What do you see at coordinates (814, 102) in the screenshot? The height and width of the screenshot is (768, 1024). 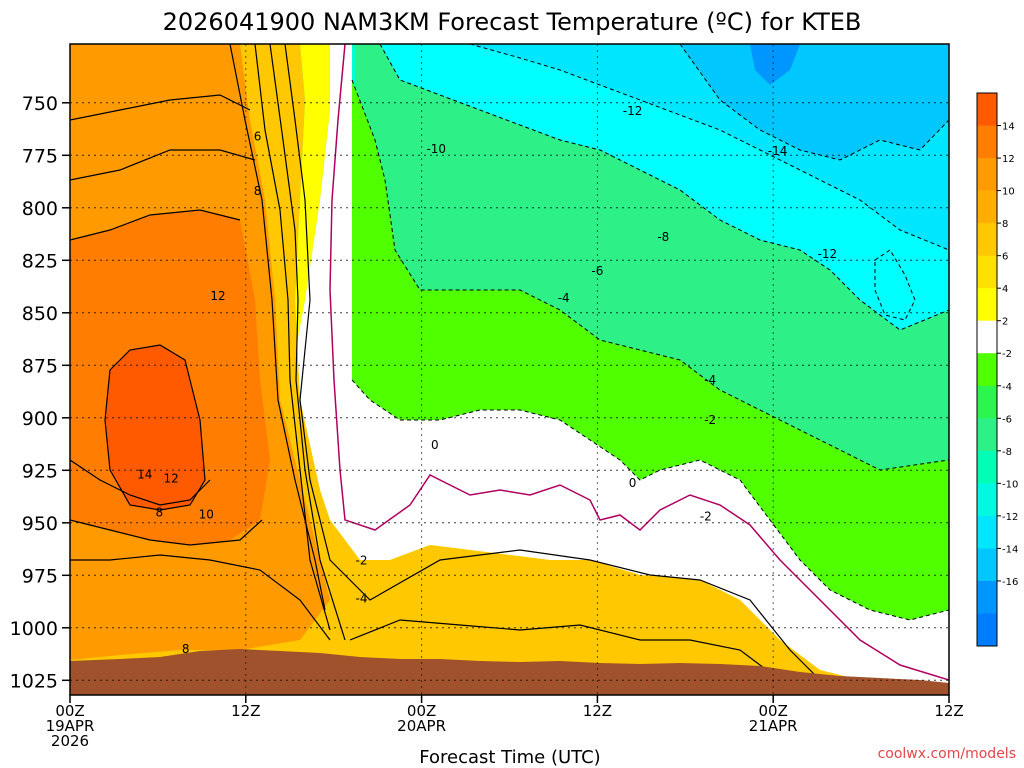 I see `band-cold-blue` at bounding box center [814, 102].